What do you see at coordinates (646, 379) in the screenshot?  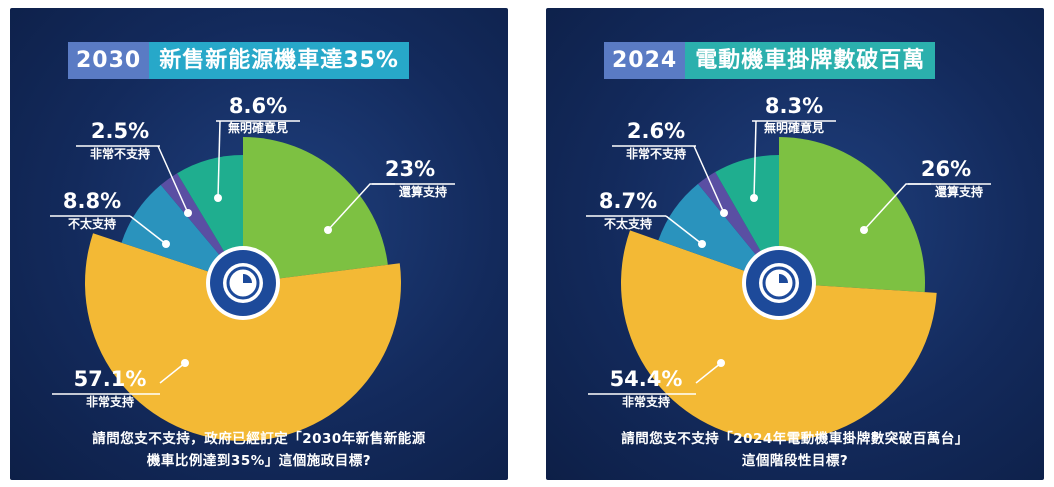 I see `slice-value-label: 54.4%` at bounding box center [646, 379].